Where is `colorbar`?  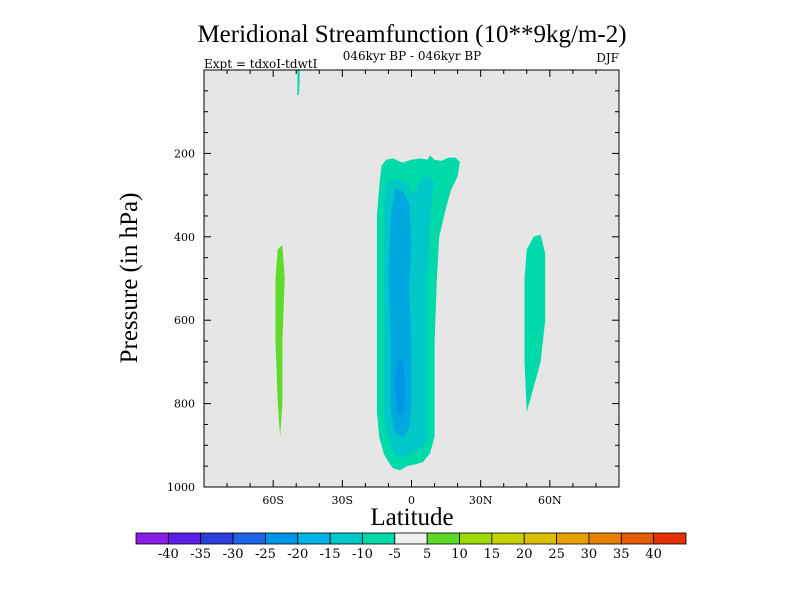
colorbar is located at coordinates (411, 538).